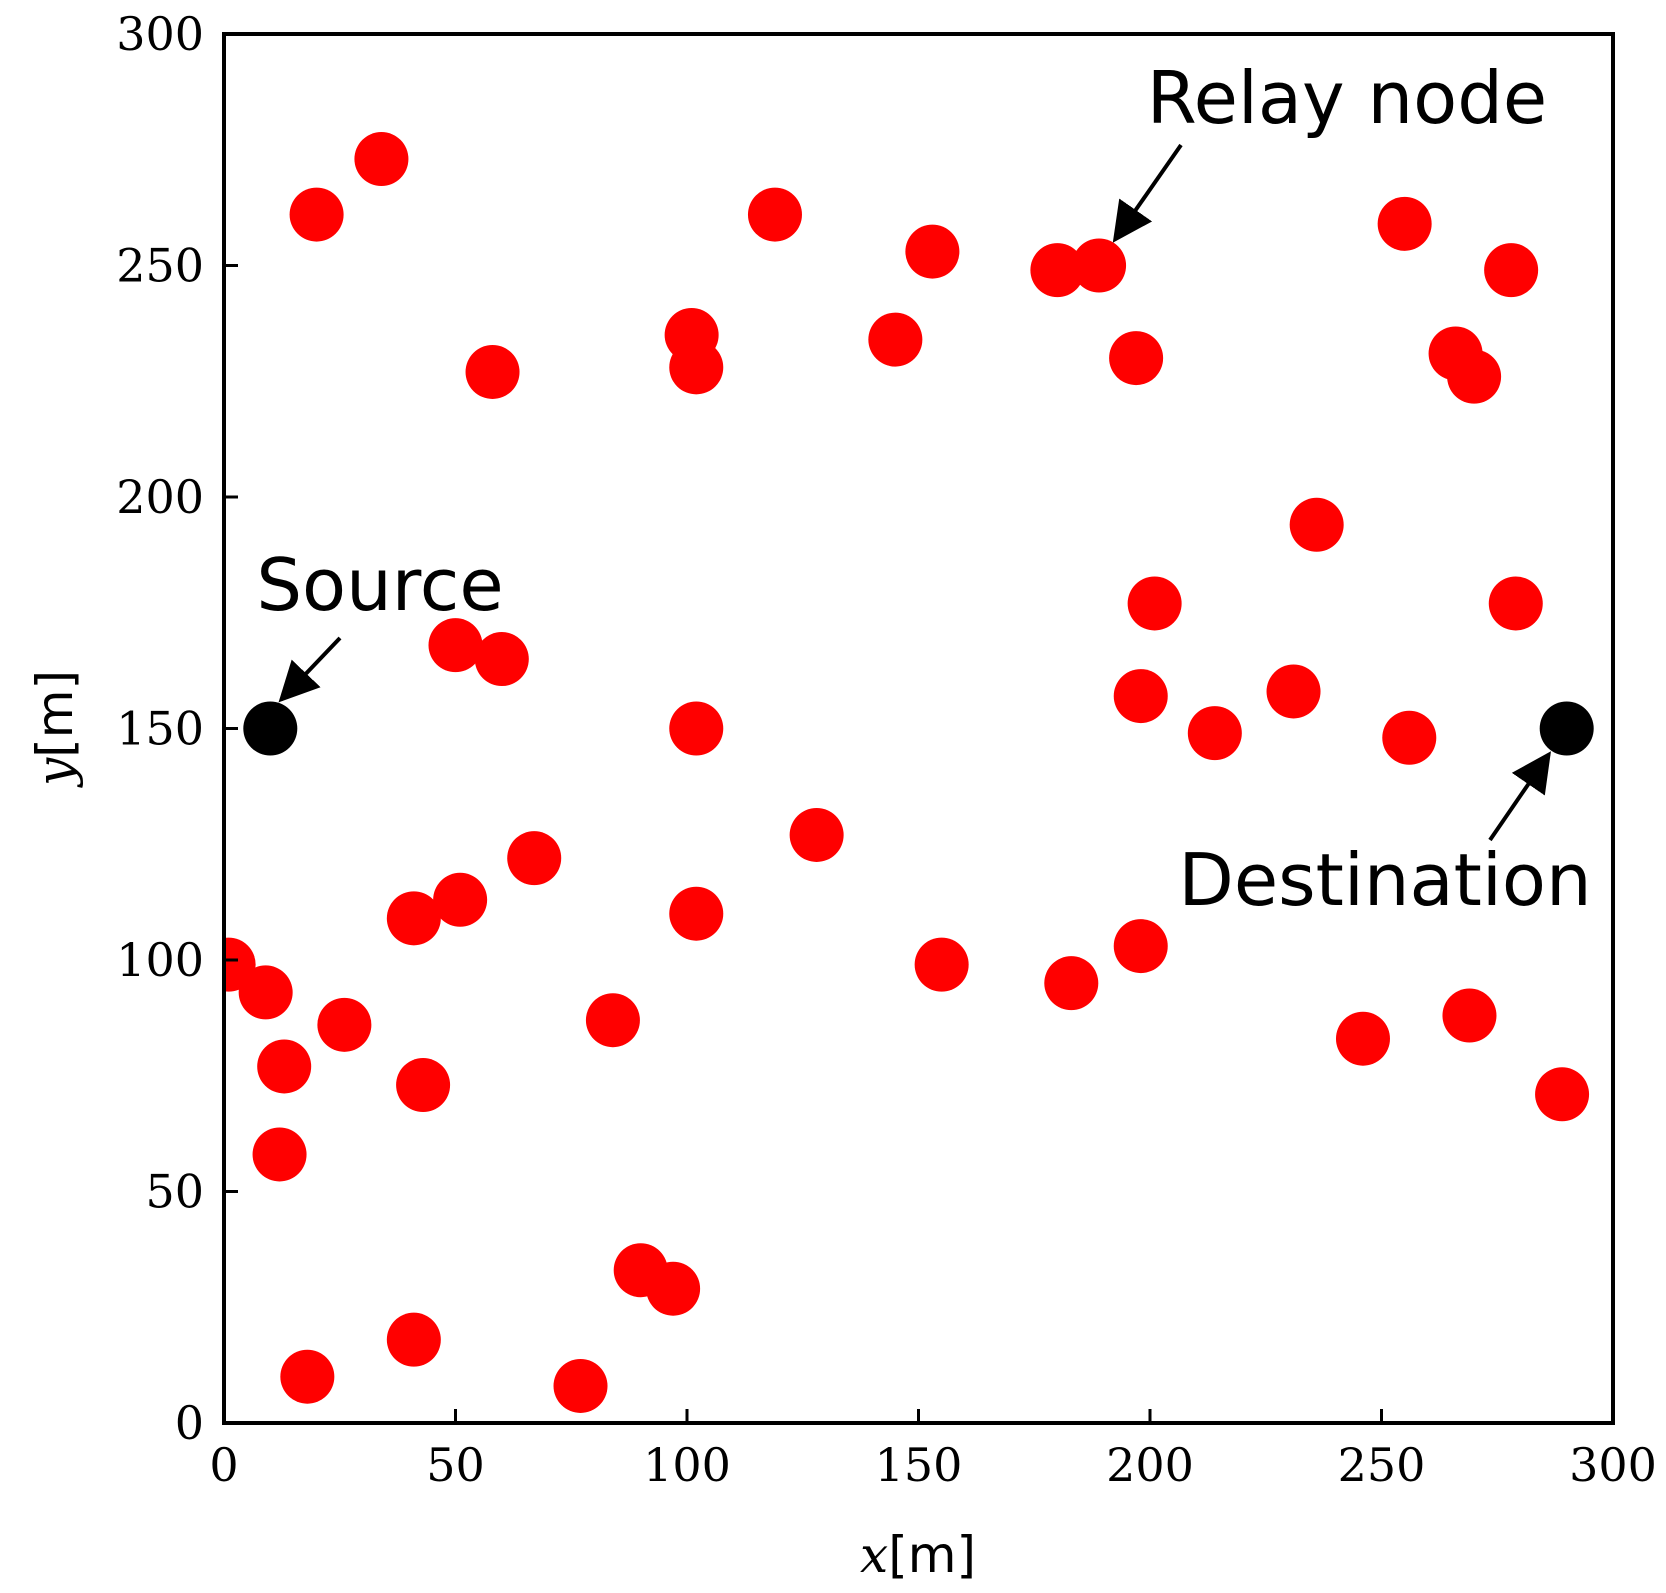 The width and height of the screenshot is (1666, 1593). Describe the element at coordinates (223, 1465) in the screenshot. I see `x-tick-label: 0` at that location.